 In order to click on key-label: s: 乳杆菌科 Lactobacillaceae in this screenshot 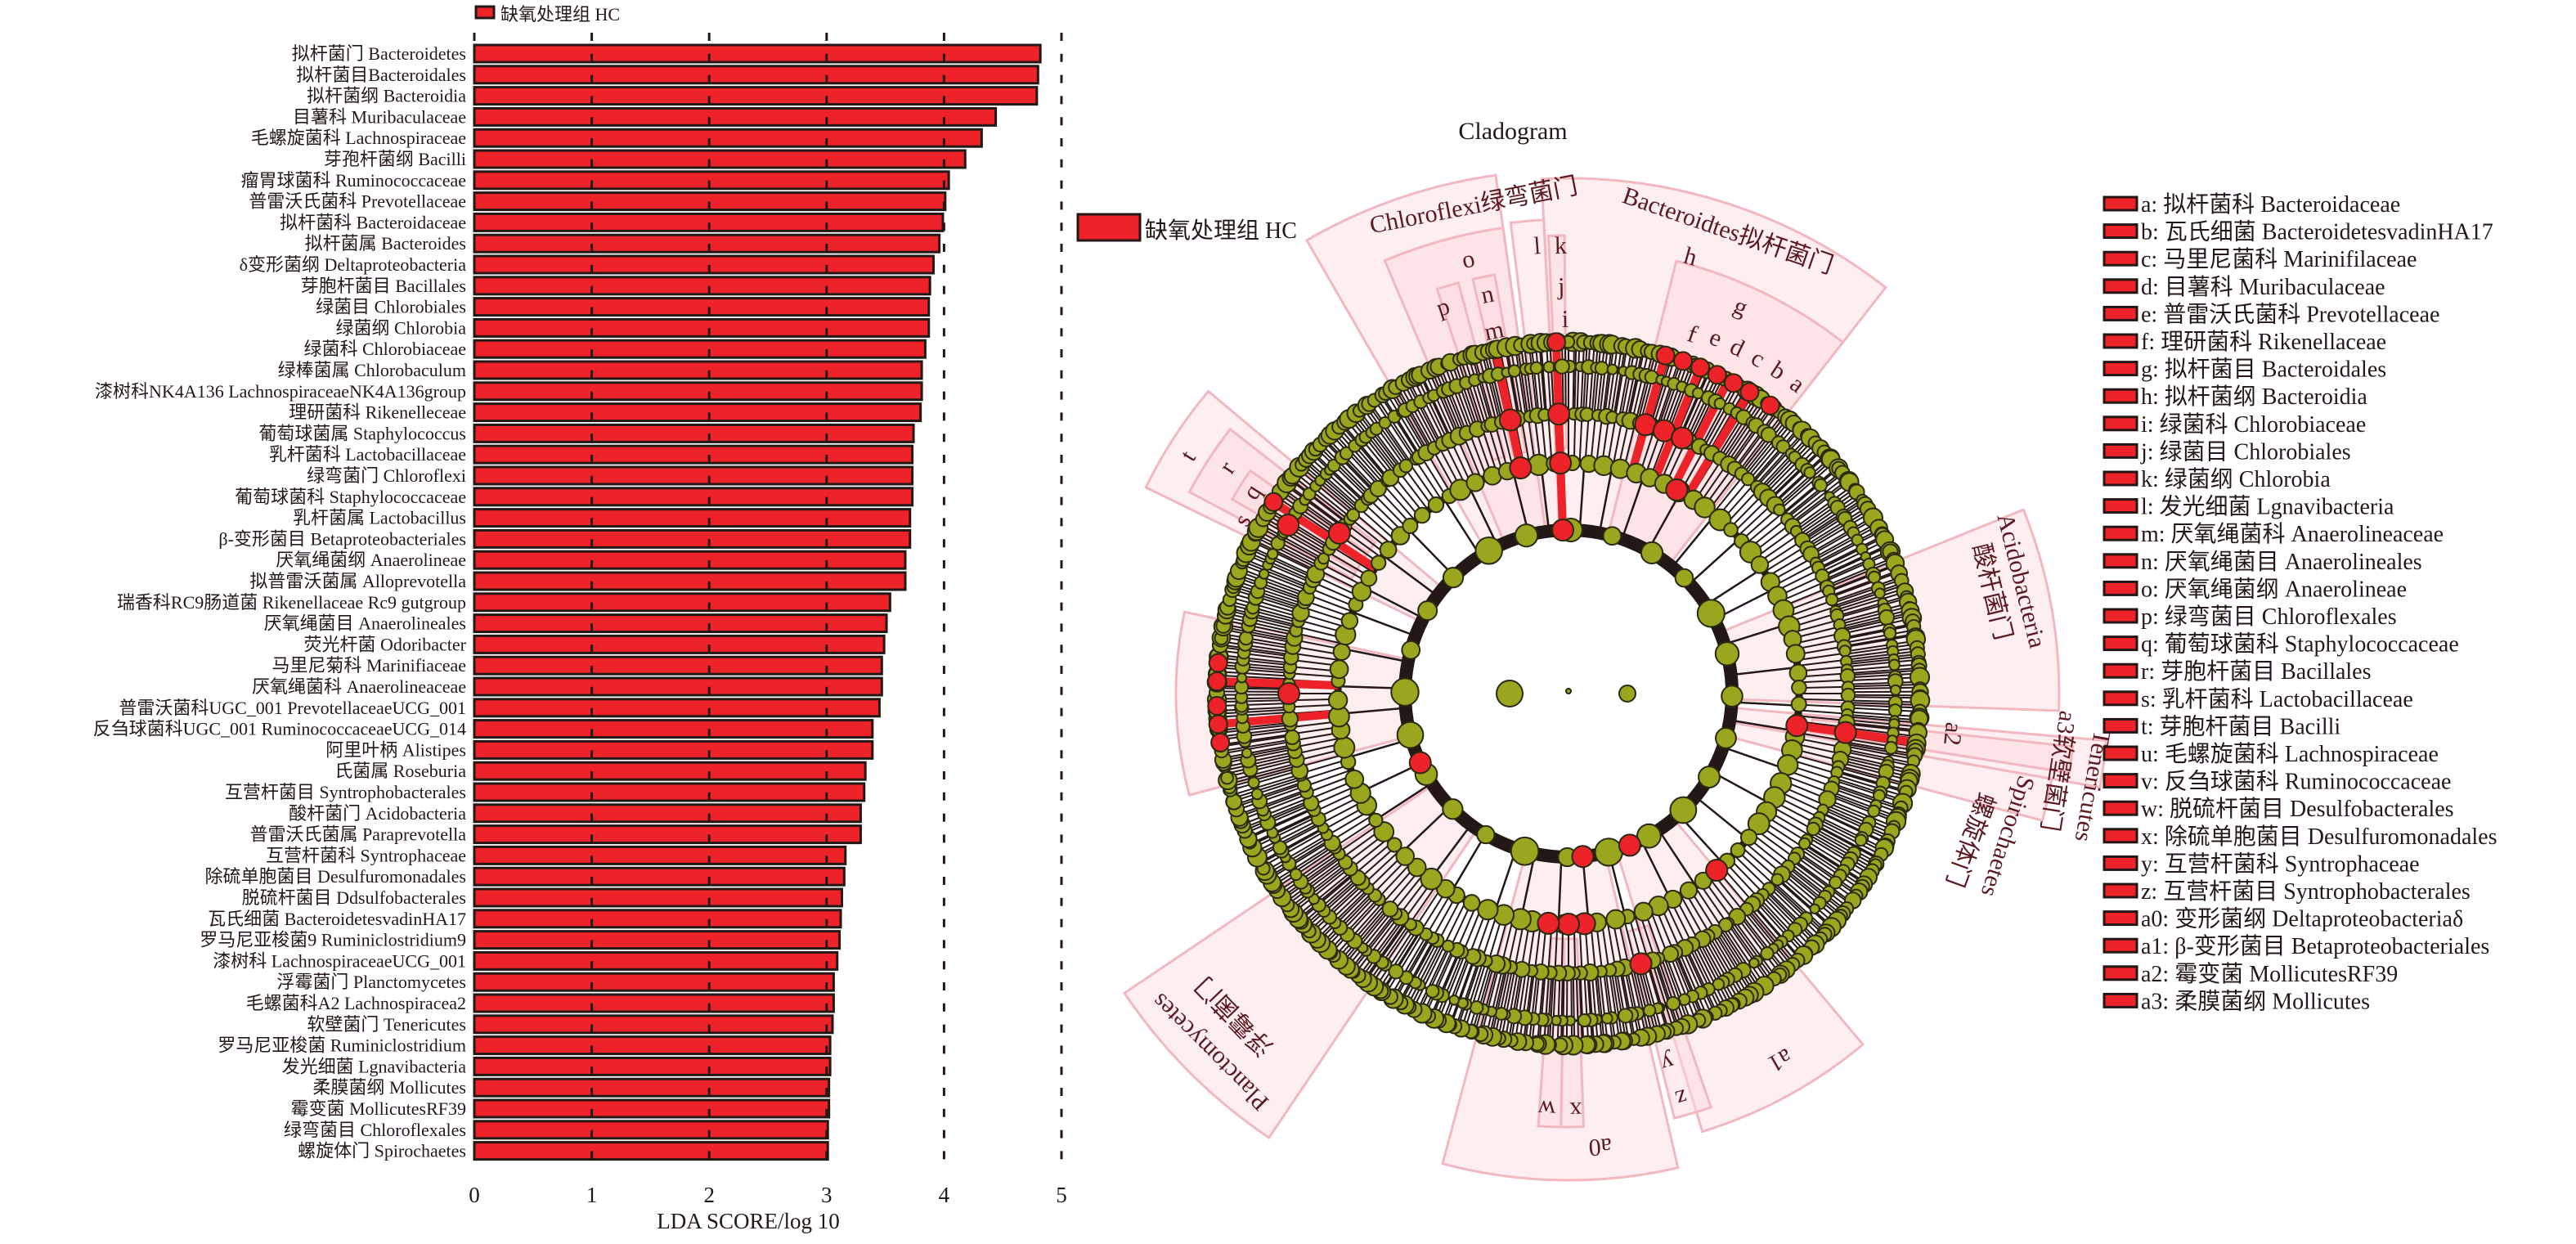, I will do `click(2277, 699)`.